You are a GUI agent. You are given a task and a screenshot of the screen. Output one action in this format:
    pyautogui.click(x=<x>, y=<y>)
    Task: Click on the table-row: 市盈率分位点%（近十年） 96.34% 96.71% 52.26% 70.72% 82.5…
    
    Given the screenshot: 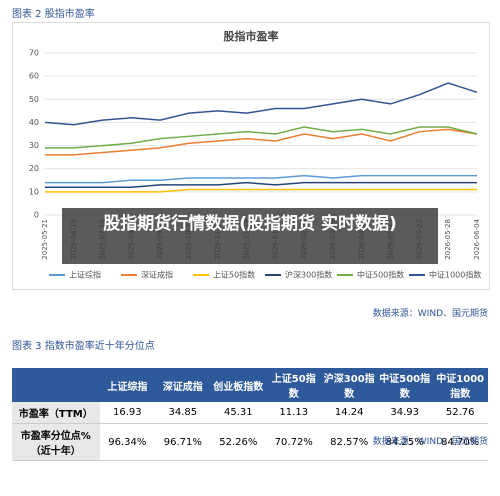 What is the action you would take?
    pyautogui.click(x=250, y=442)
    